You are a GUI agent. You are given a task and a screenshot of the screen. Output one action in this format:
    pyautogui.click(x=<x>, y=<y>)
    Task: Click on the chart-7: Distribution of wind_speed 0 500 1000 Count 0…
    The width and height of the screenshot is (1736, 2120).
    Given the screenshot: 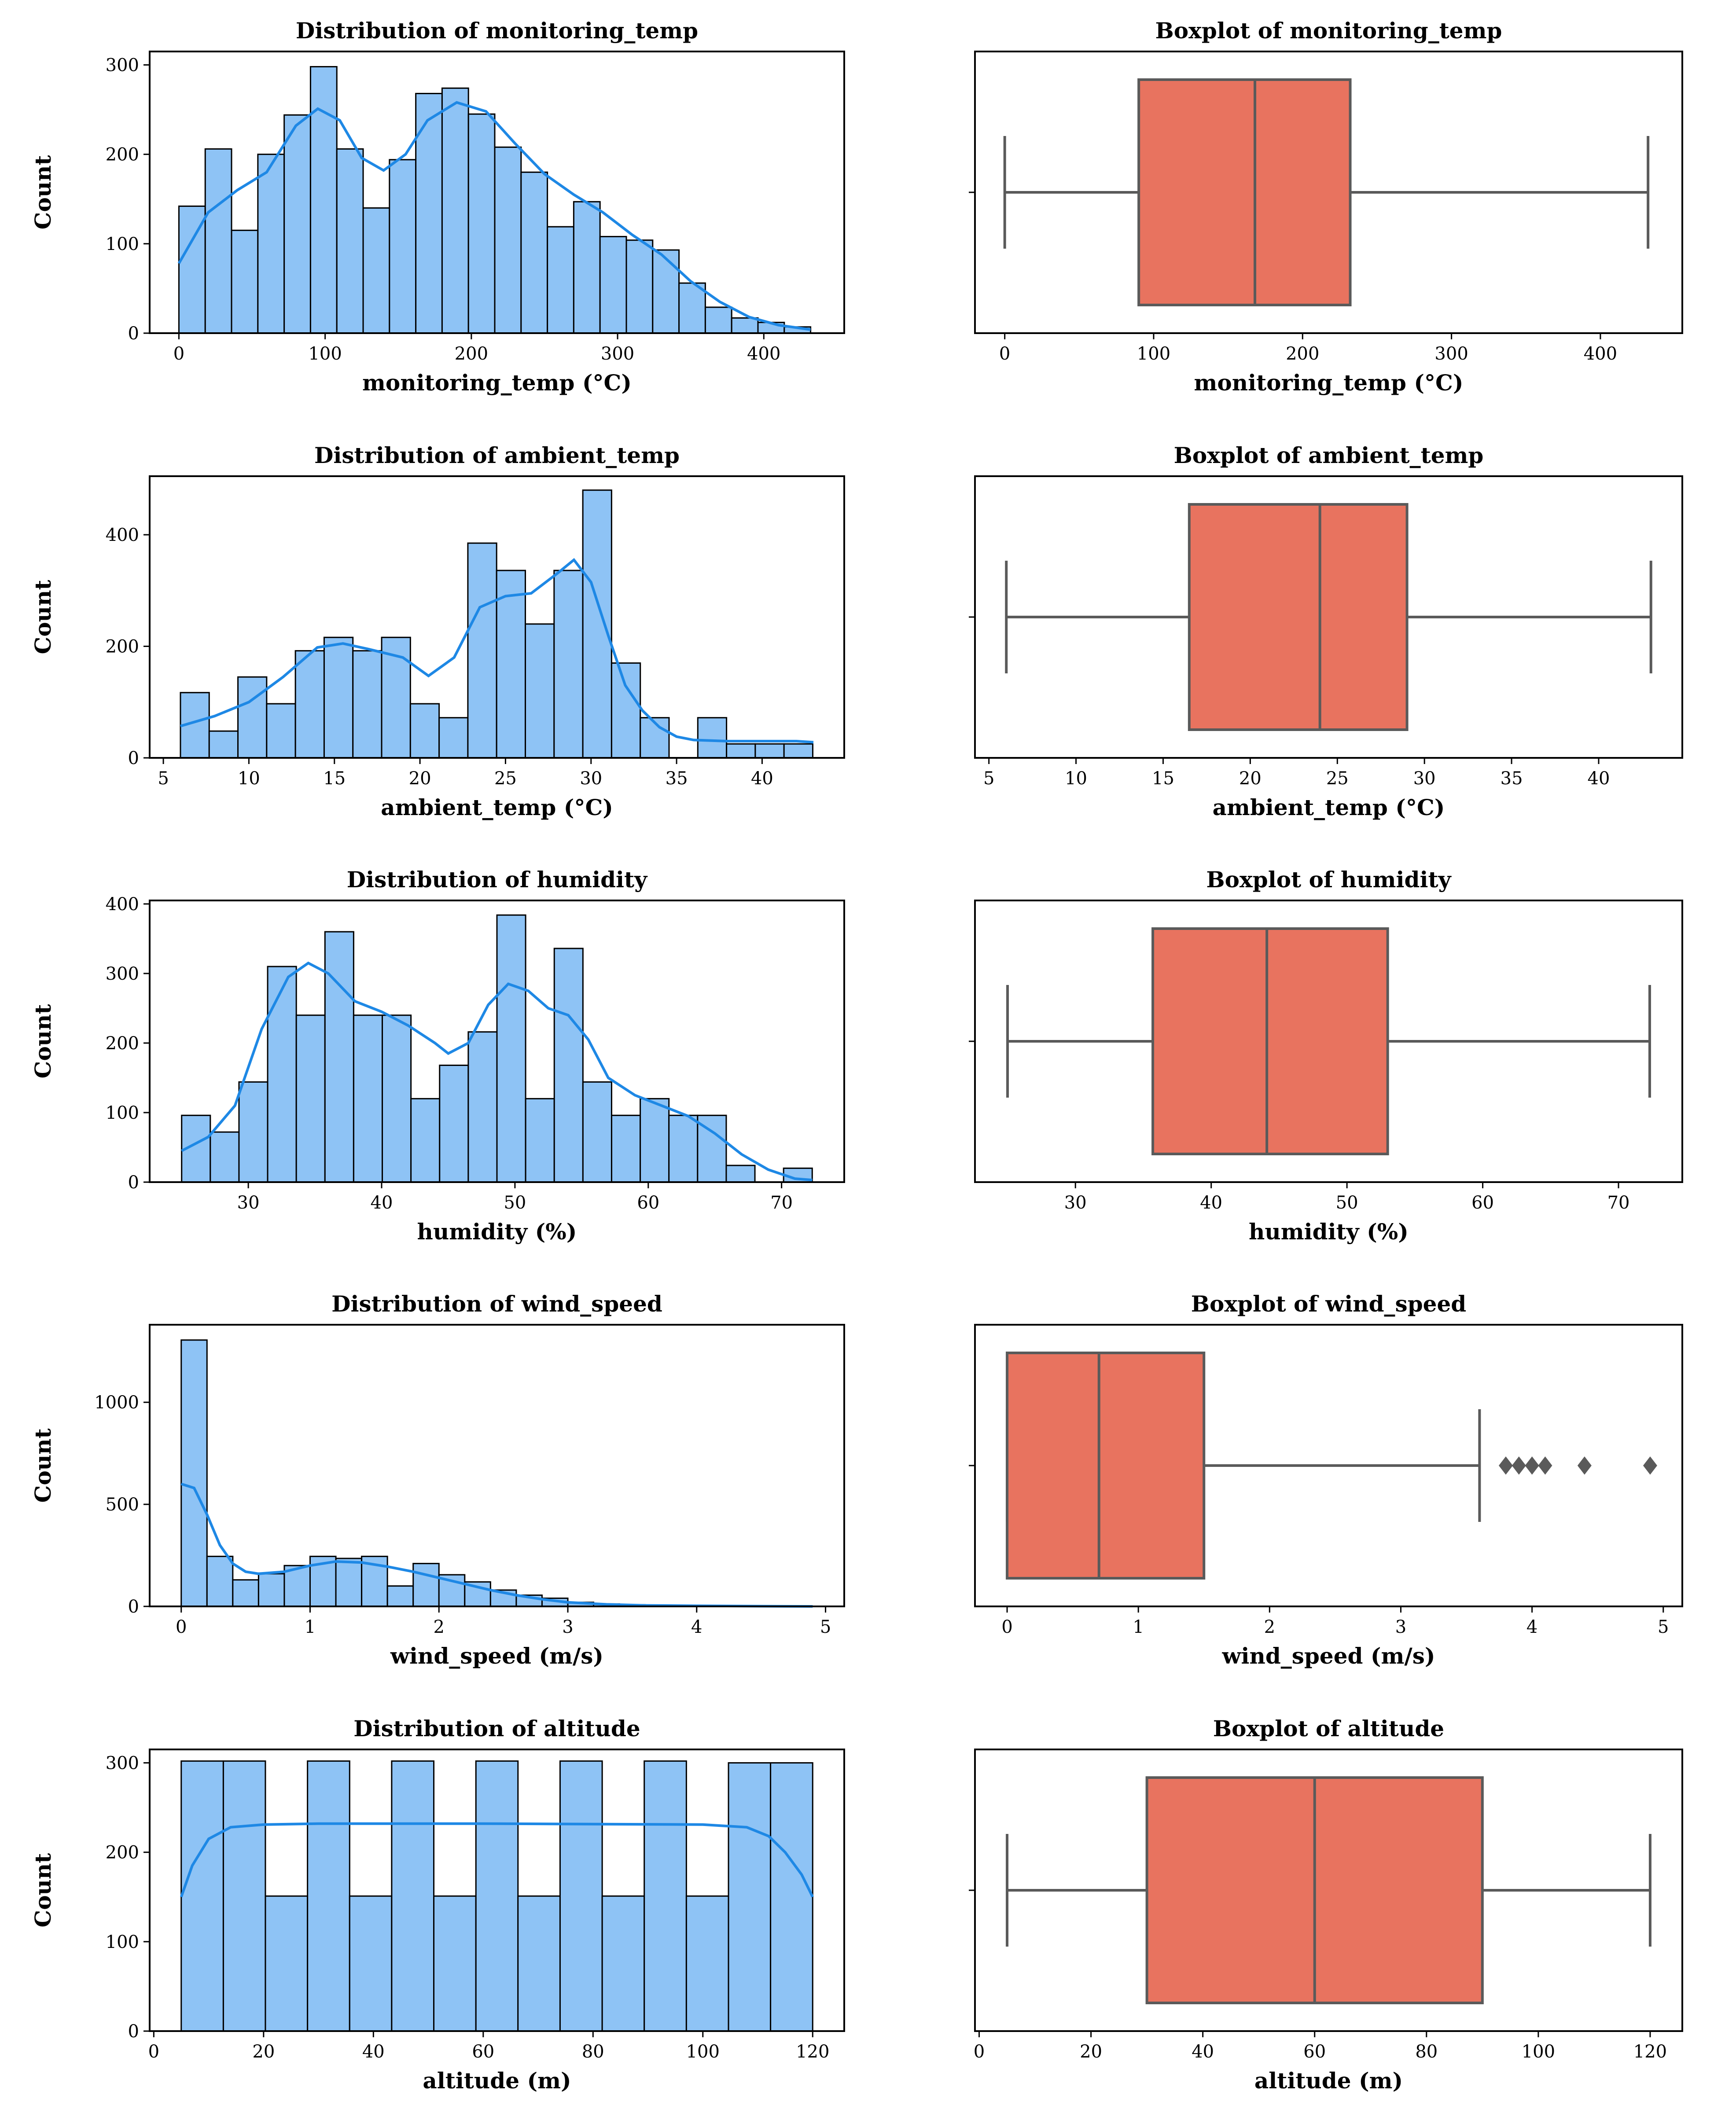 What is the action you would take?
    pyautogui.click(x=437, y=1480)
    